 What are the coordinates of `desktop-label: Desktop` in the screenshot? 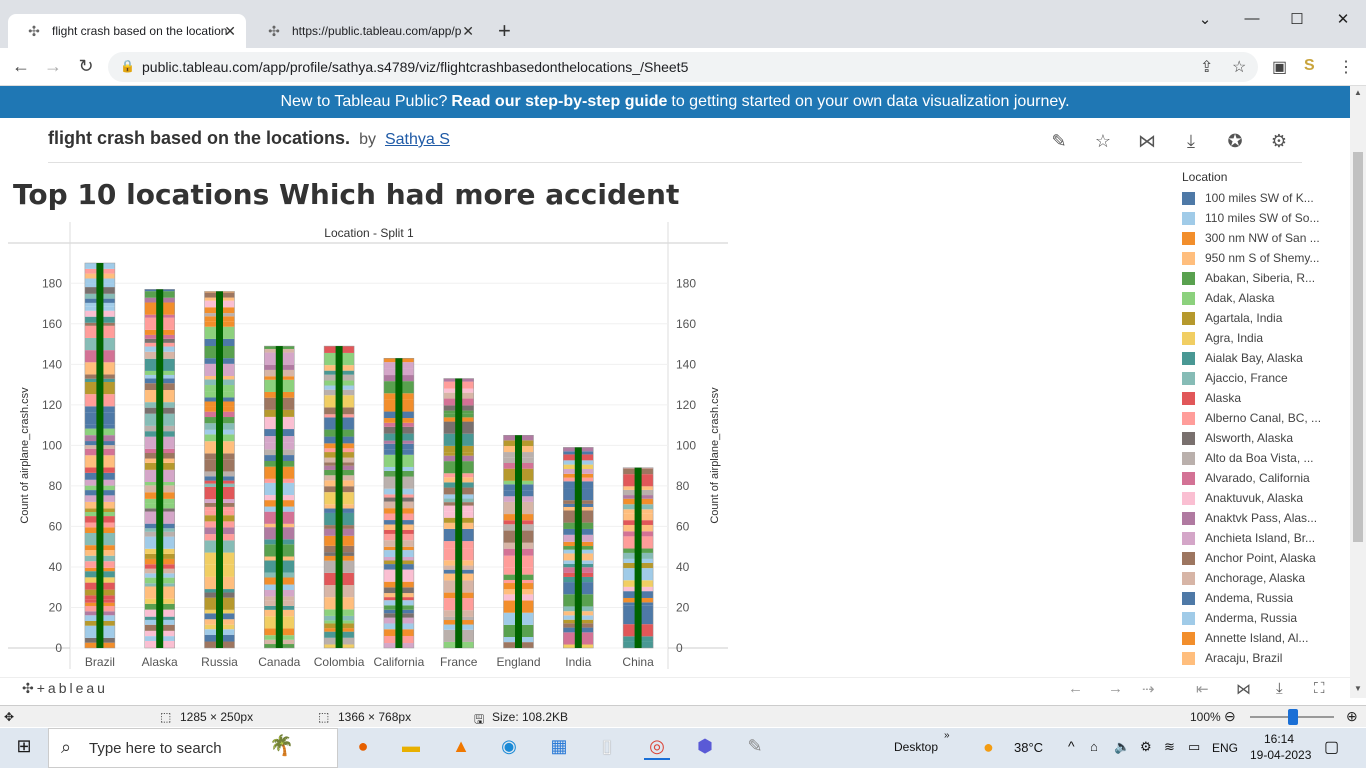 It's located at (916, 747).